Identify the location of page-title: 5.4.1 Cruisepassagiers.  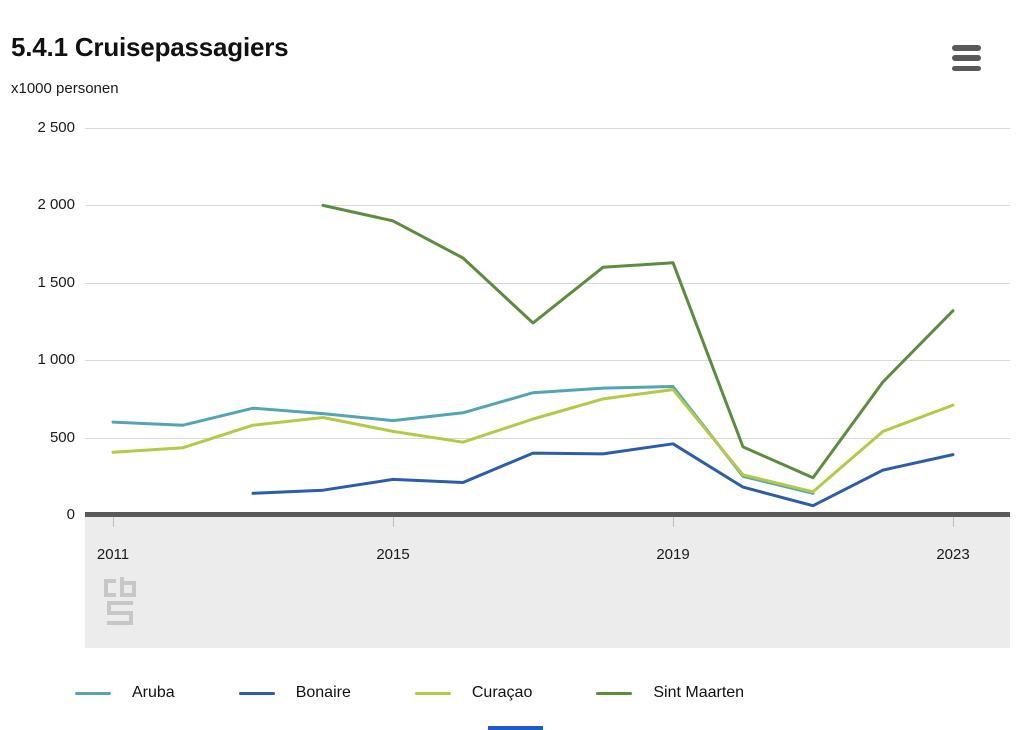
(150, 47).